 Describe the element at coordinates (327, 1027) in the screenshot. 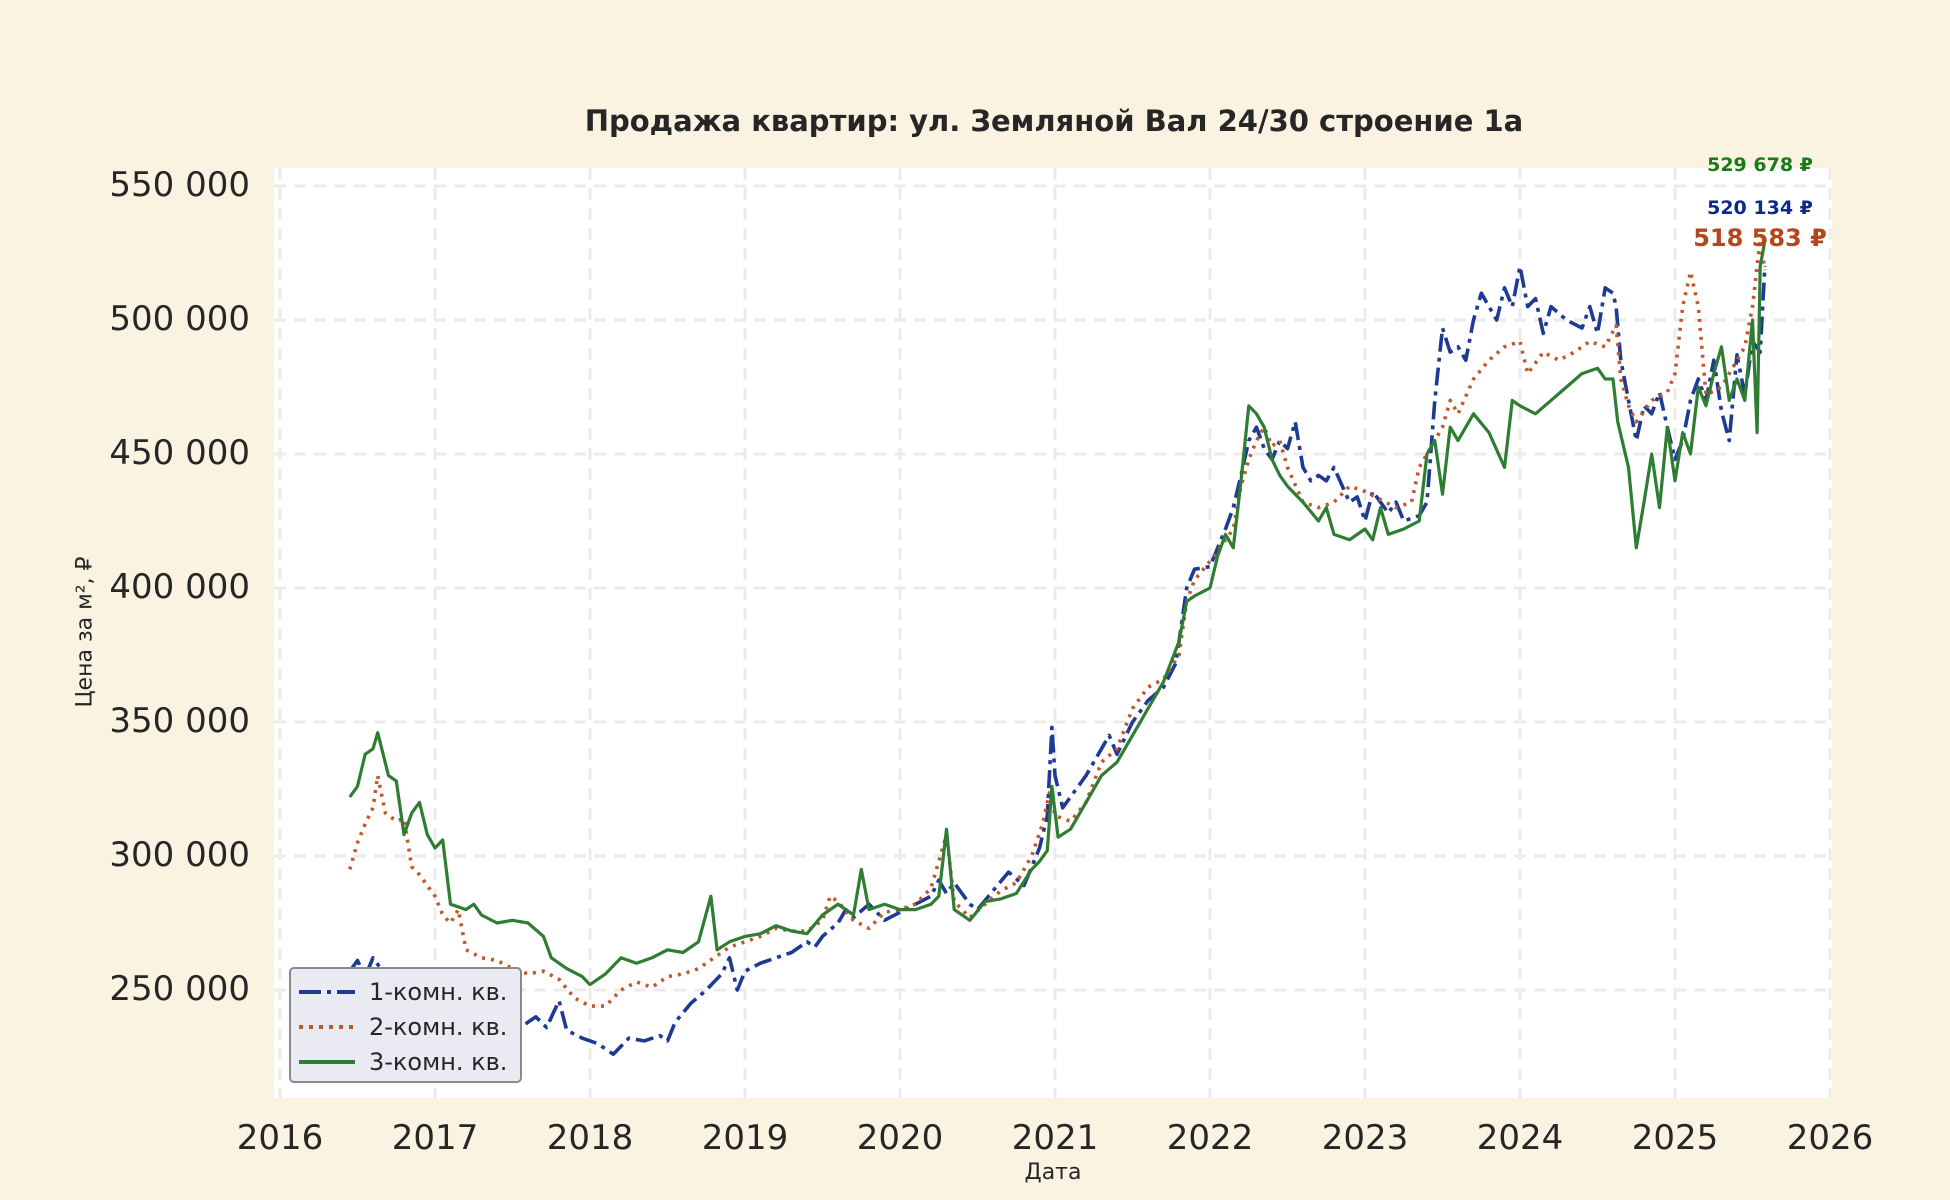

I see `dotted-line-icon` at that location.